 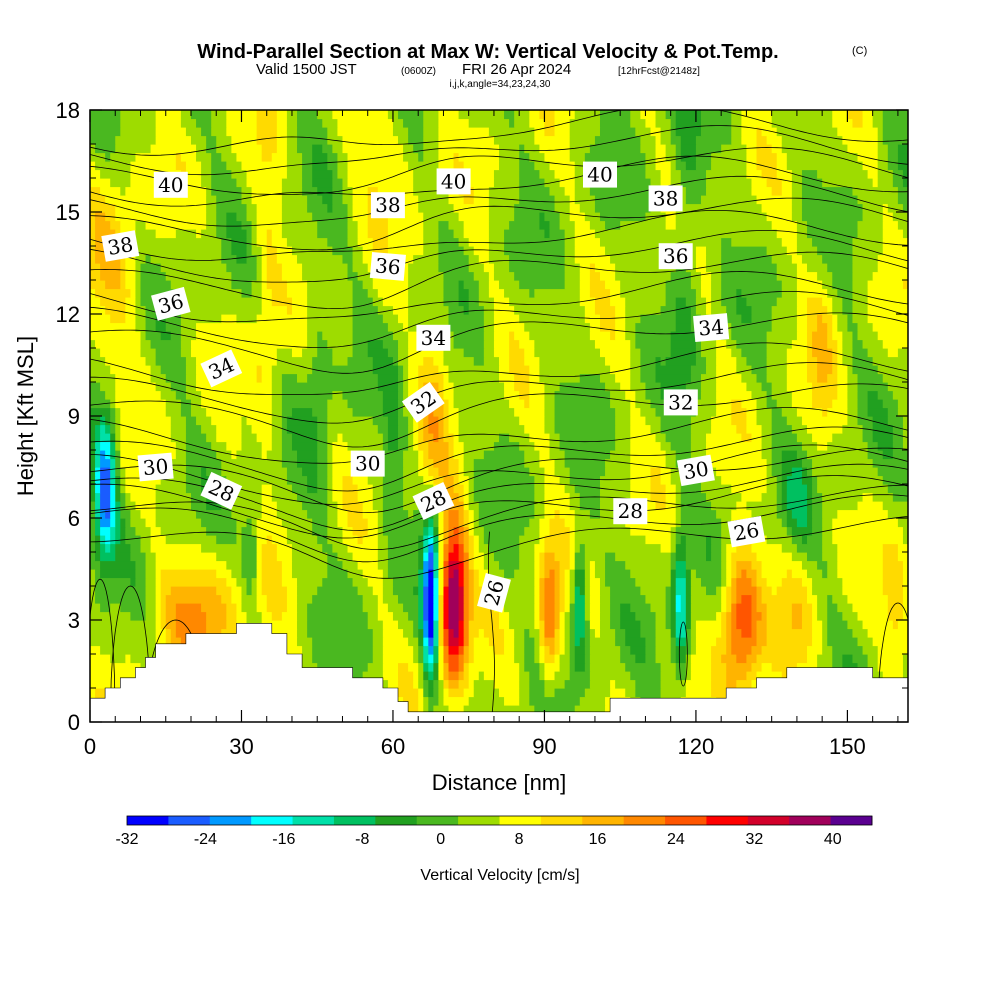 What do you see at coordinates (170, 185) in the screenshot?
I see `contour-label-text: 40` at bounding box center [170, 185].